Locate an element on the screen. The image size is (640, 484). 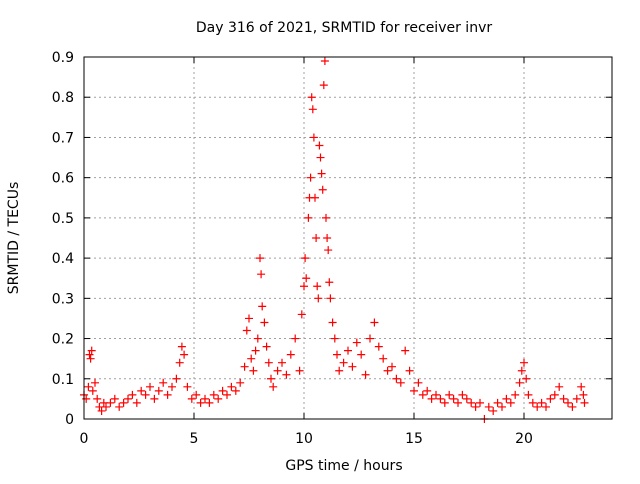
y-tick-label: 0.1 is located at coordinates (63, 380).